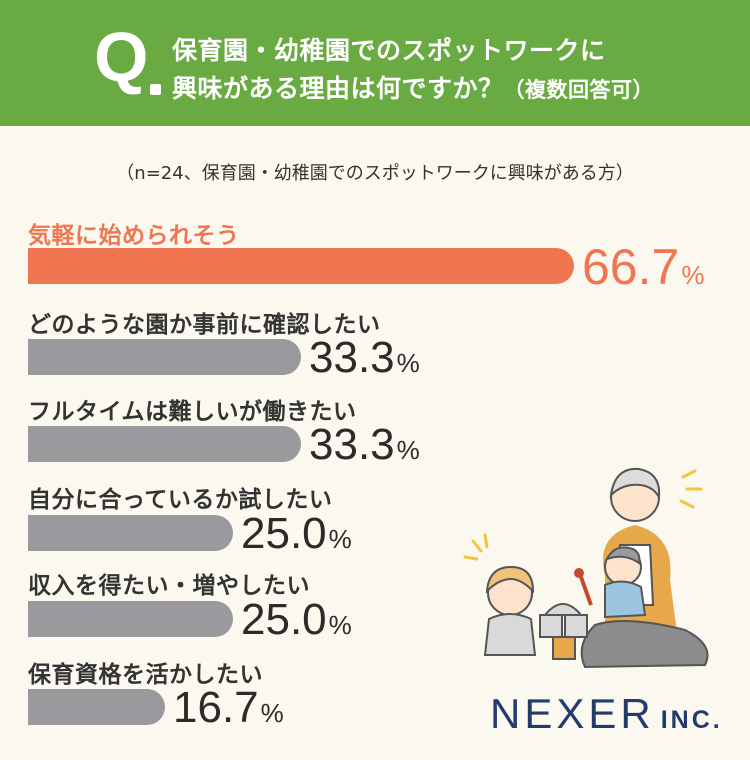 This screenshot has height=760, width=750. I want to click on question-line-2-text: 興味がある理由は何ですか？, so click(338, 88).